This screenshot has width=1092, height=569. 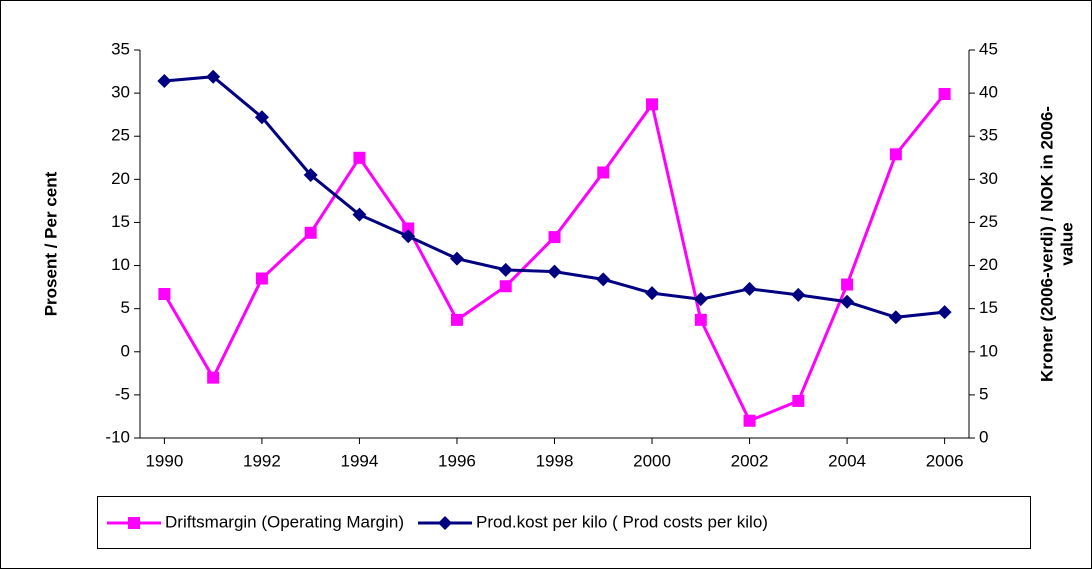 I want to click on legend-box, so click(x=564, y=522).